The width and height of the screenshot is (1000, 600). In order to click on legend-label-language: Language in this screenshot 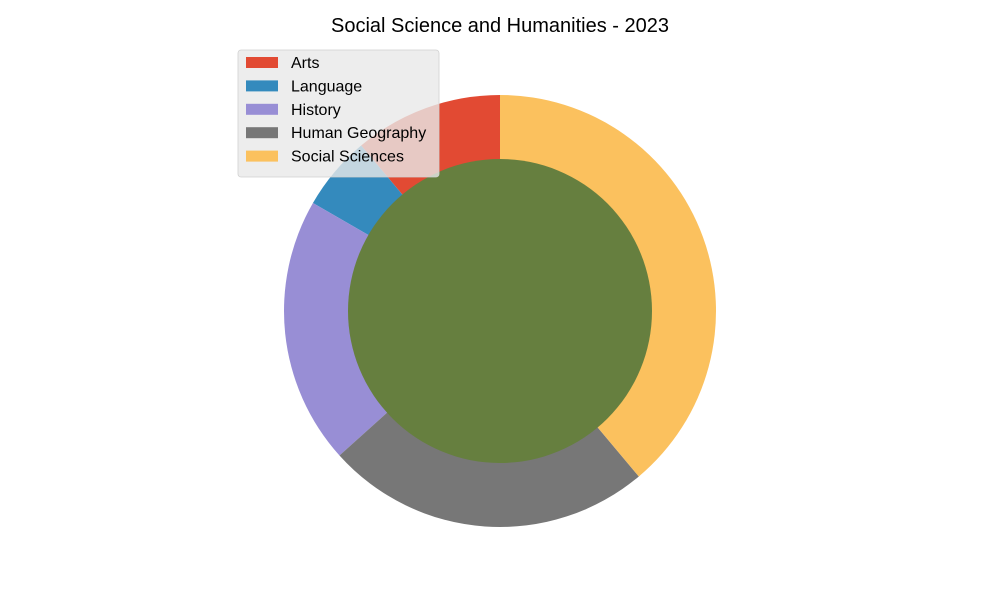, I will do `click(326, 86)`.